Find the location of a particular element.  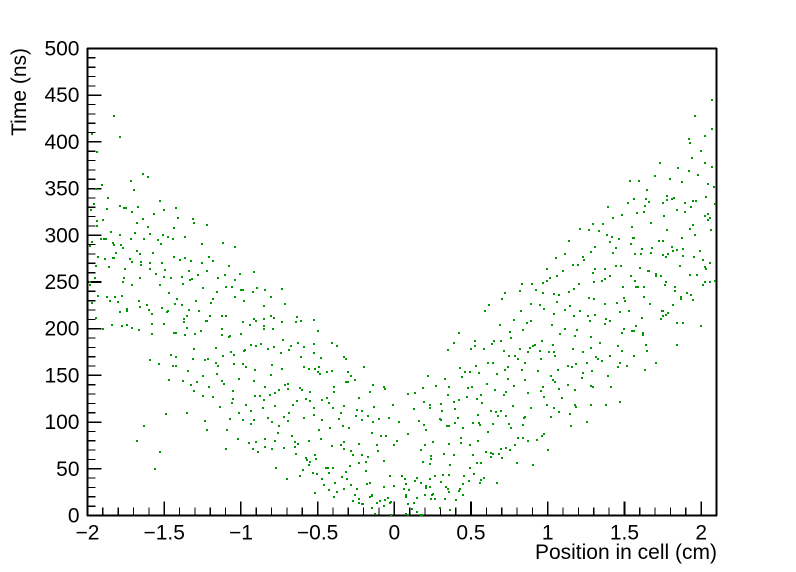

x-tick-label: 0 is located at coordinates (394, 533).